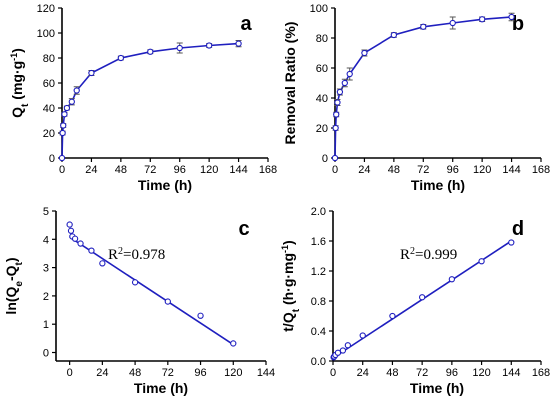 The height and width of the screenshot is (412, 550). I want to click on r-squared-annotation: R2=0.999, so click(428, 255).